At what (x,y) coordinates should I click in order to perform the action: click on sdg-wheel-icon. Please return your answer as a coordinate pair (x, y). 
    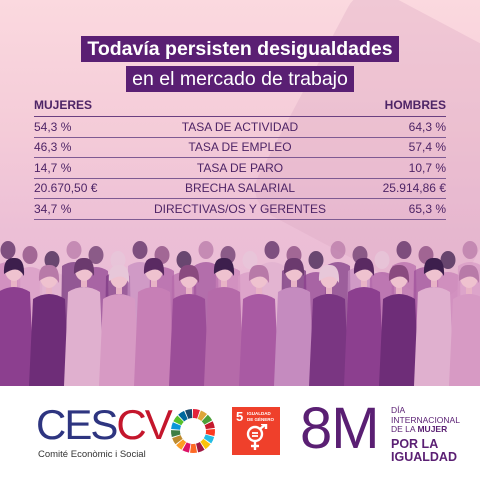
    Looking at the image, I should click on (193, 431).